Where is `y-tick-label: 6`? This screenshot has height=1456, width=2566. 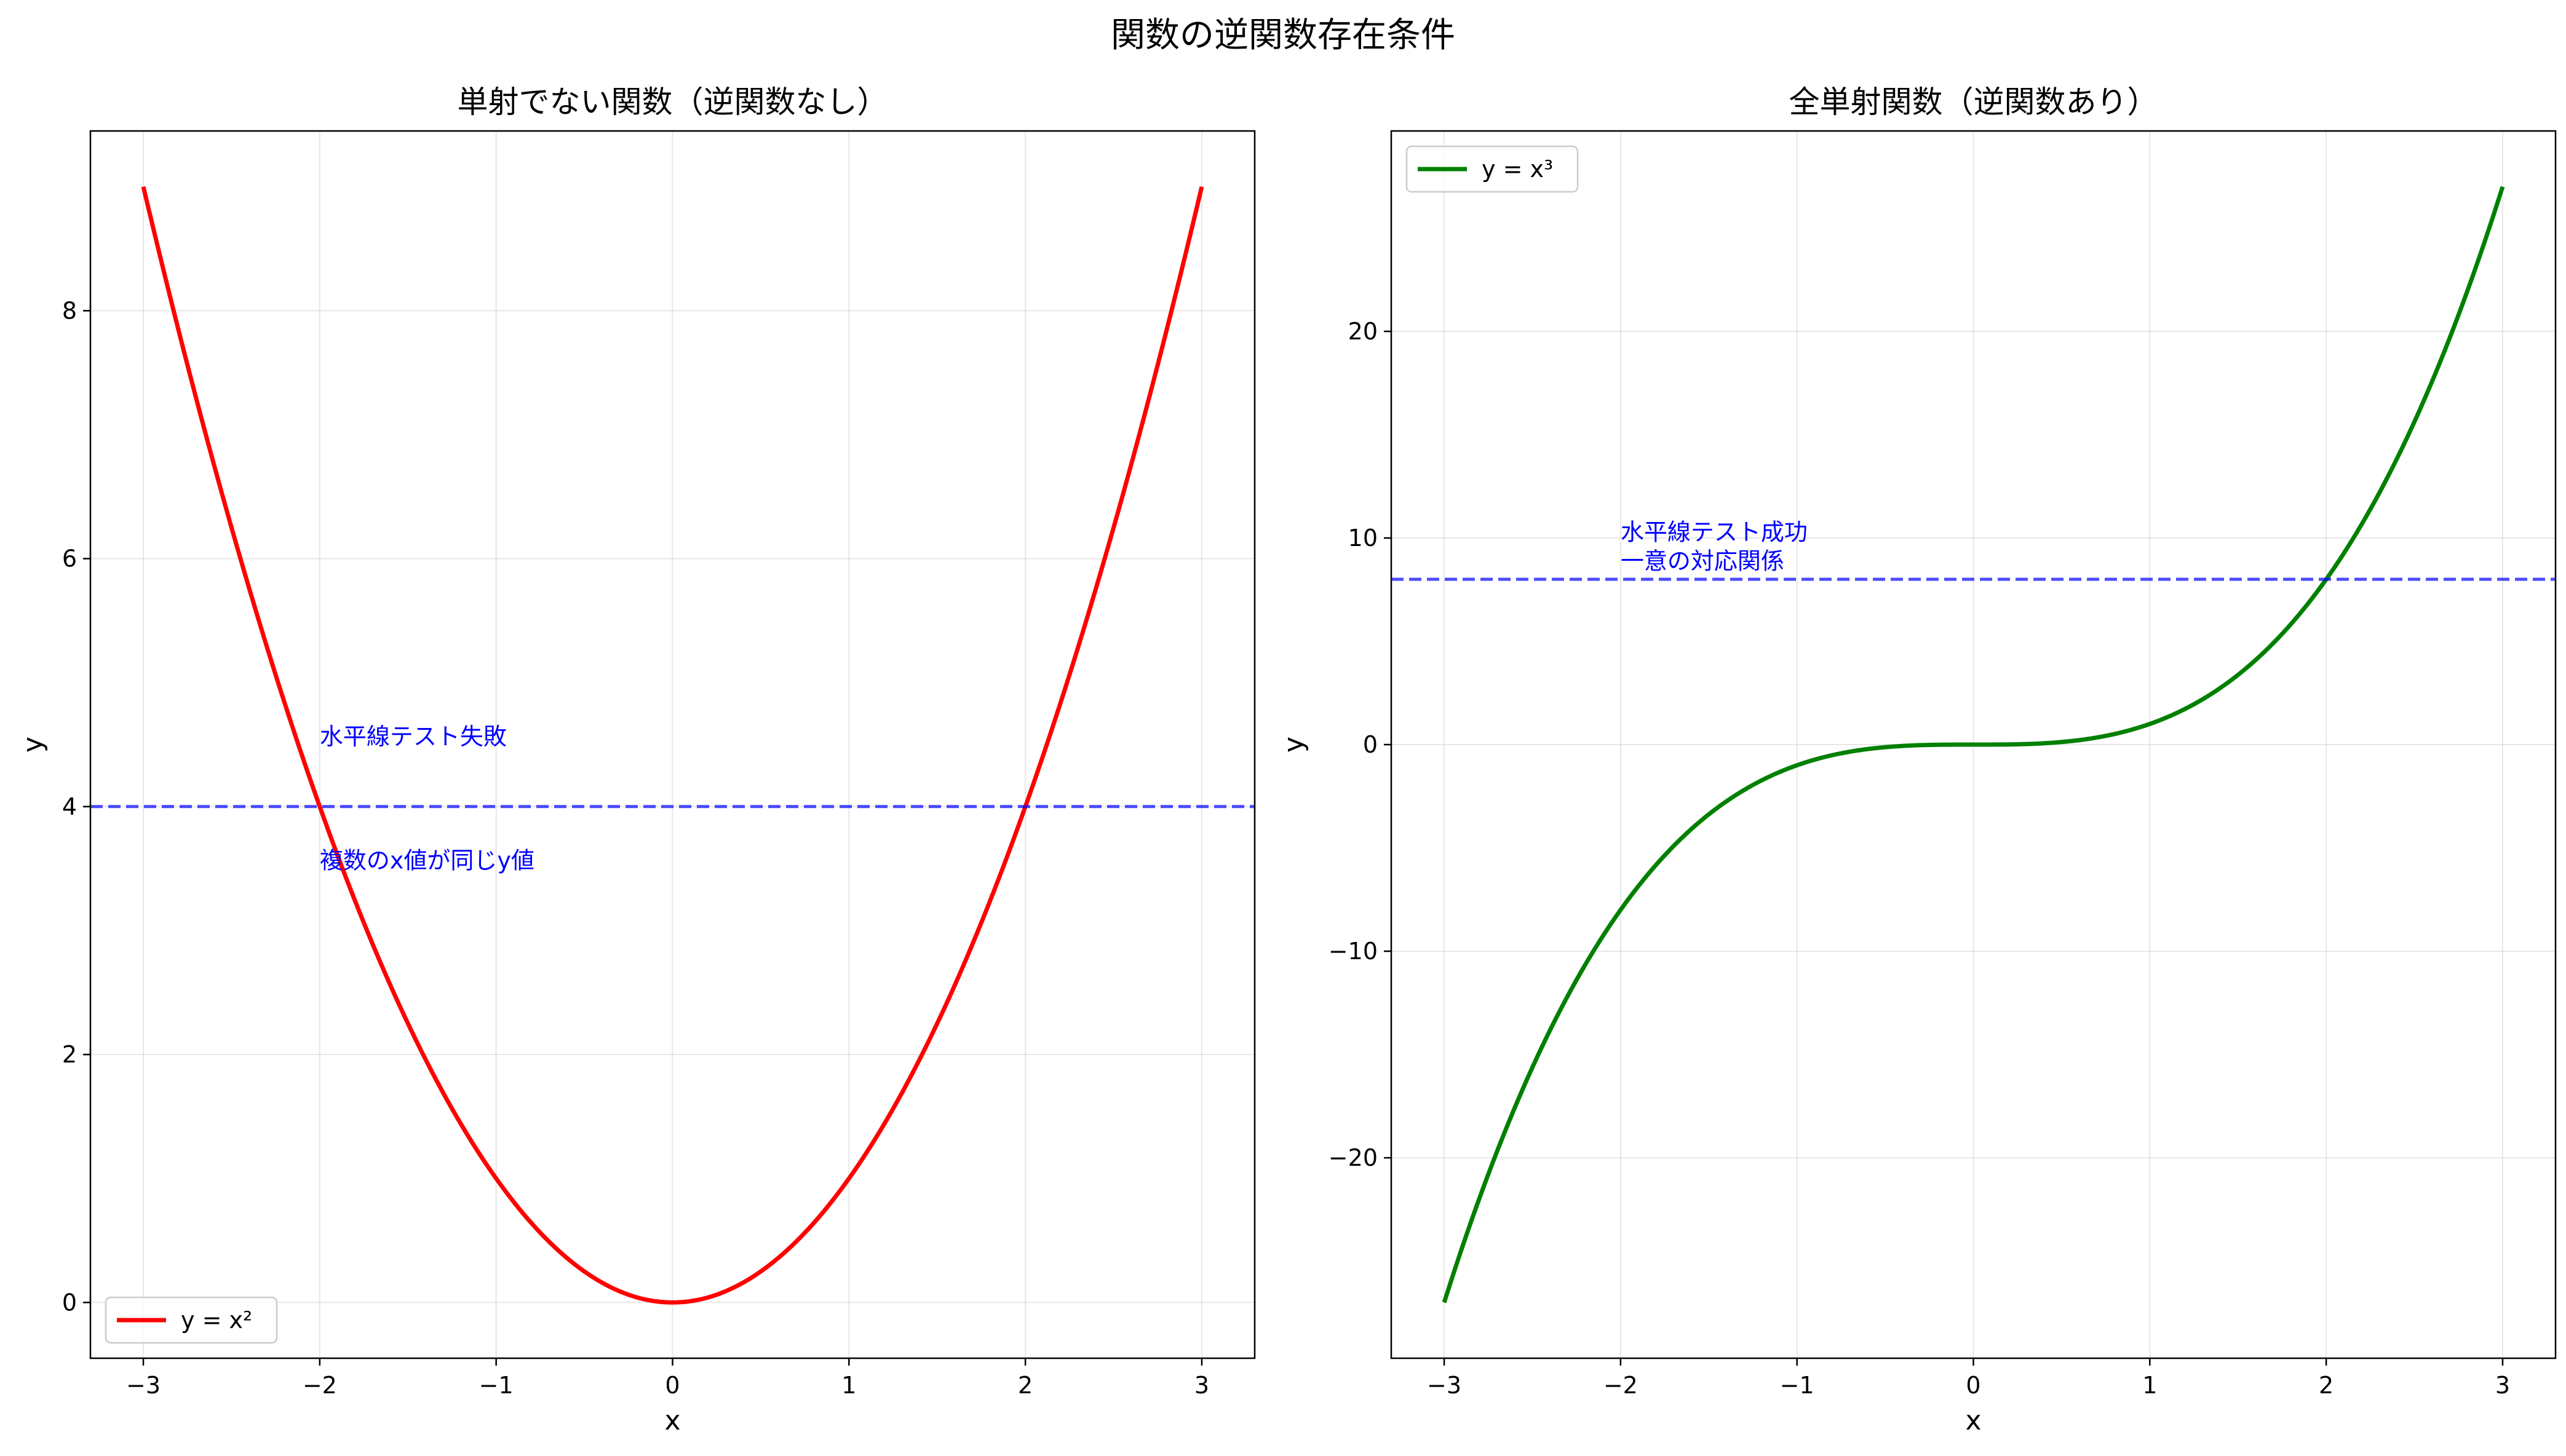 y-tick-label: 6 is located at coordinates (69, 558).